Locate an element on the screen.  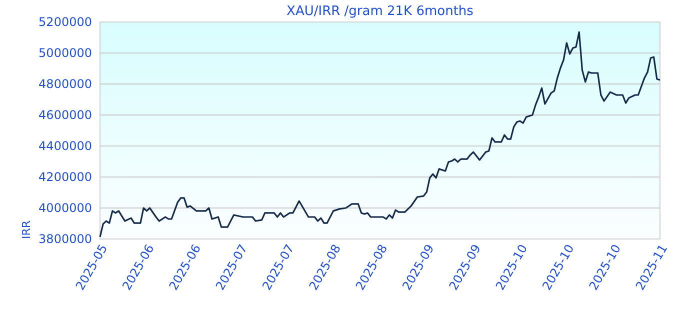
y-tick-label: 4200000 is located at coordinates (65, 177).